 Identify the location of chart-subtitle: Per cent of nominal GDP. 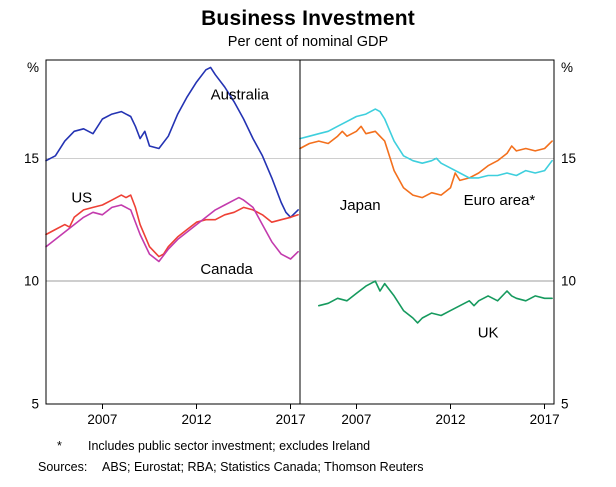
(308, 42).